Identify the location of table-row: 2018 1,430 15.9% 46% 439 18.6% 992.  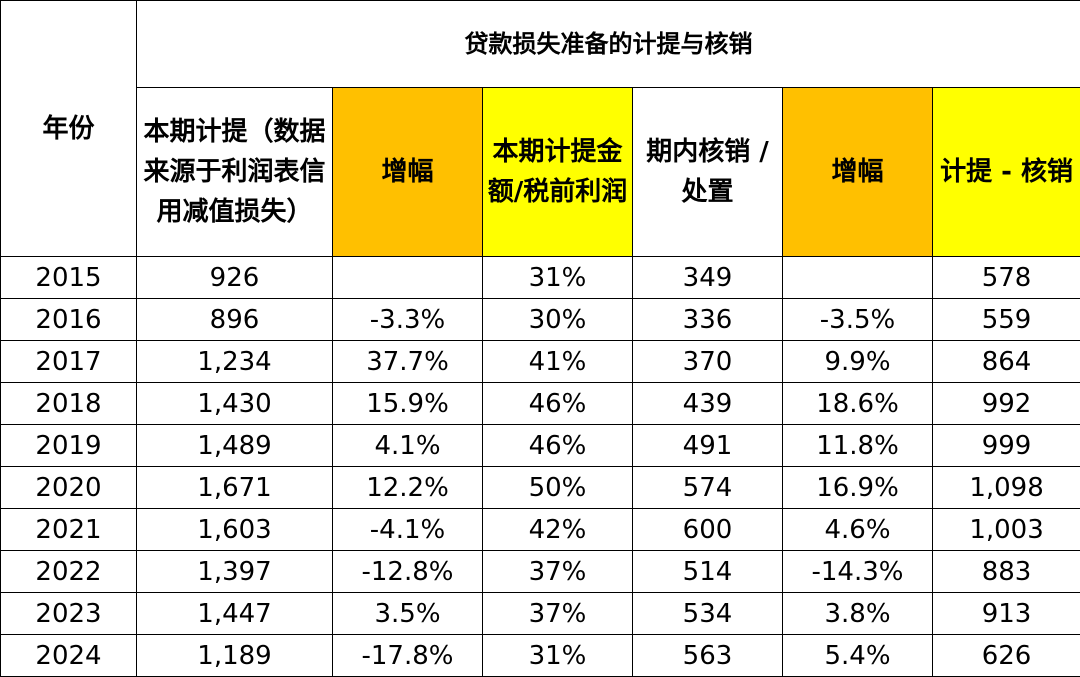
(540, 403).